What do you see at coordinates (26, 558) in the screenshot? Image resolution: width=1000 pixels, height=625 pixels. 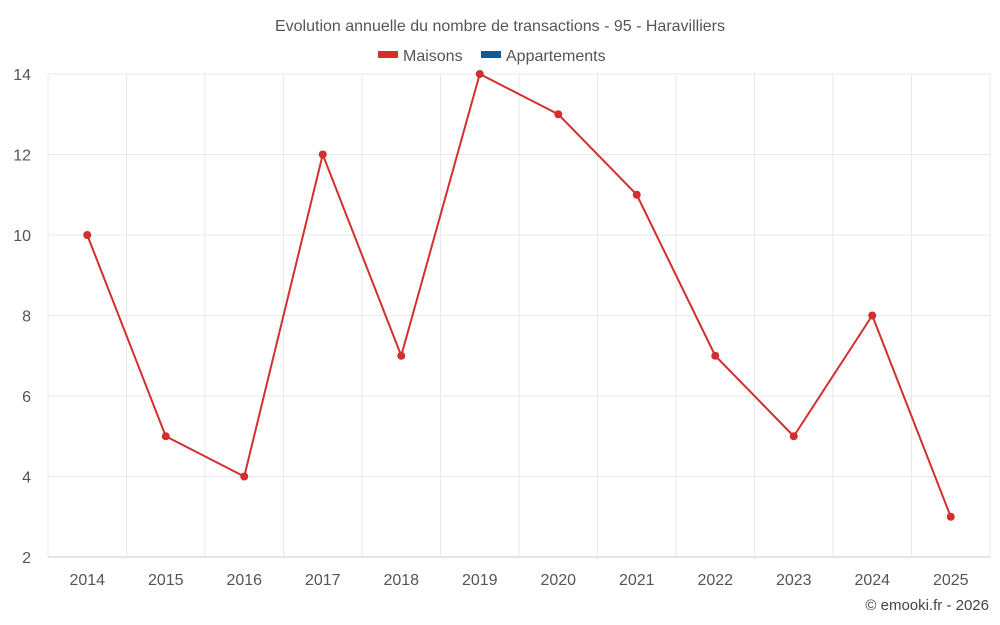 I see `y-tick-label: 2` at bounding box center [26, 558].